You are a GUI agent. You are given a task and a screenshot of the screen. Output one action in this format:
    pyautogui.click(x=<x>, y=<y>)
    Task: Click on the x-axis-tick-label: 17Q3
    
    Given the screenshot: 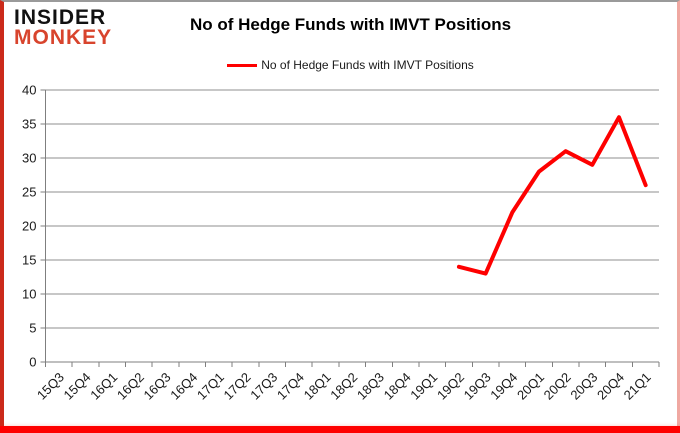 What is the action you would take?
    pyautogui.click(x=263, y=386)
    